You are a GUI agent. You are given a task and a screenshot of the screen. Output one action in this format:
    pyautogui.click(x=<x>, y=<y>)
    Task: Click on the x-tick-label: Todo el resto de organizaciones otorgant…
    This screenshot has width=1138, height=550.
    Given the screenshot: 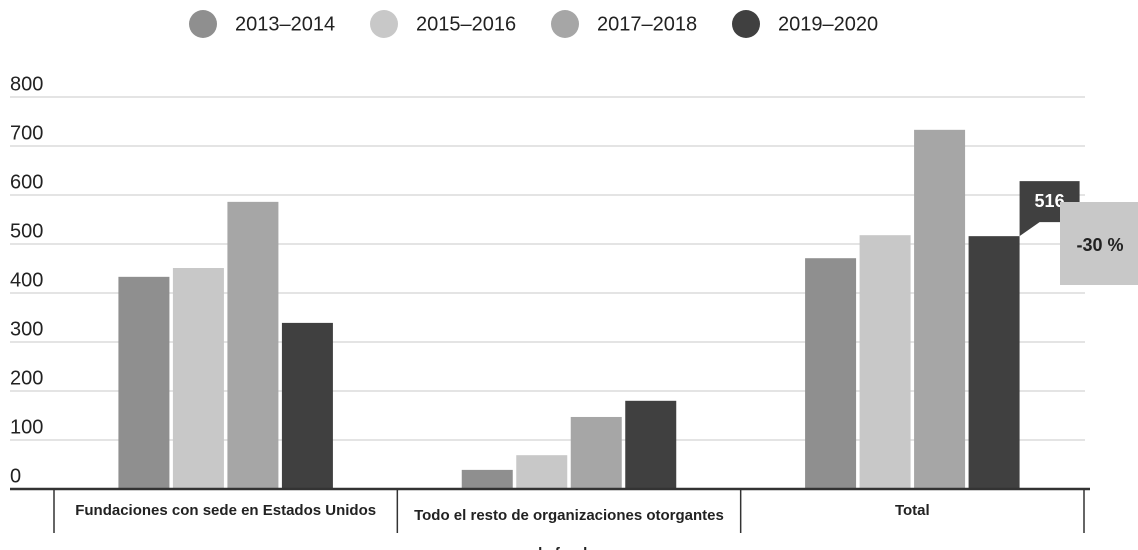 What is the action you would take?
    pyautogui.click(x=569, y=528)
    